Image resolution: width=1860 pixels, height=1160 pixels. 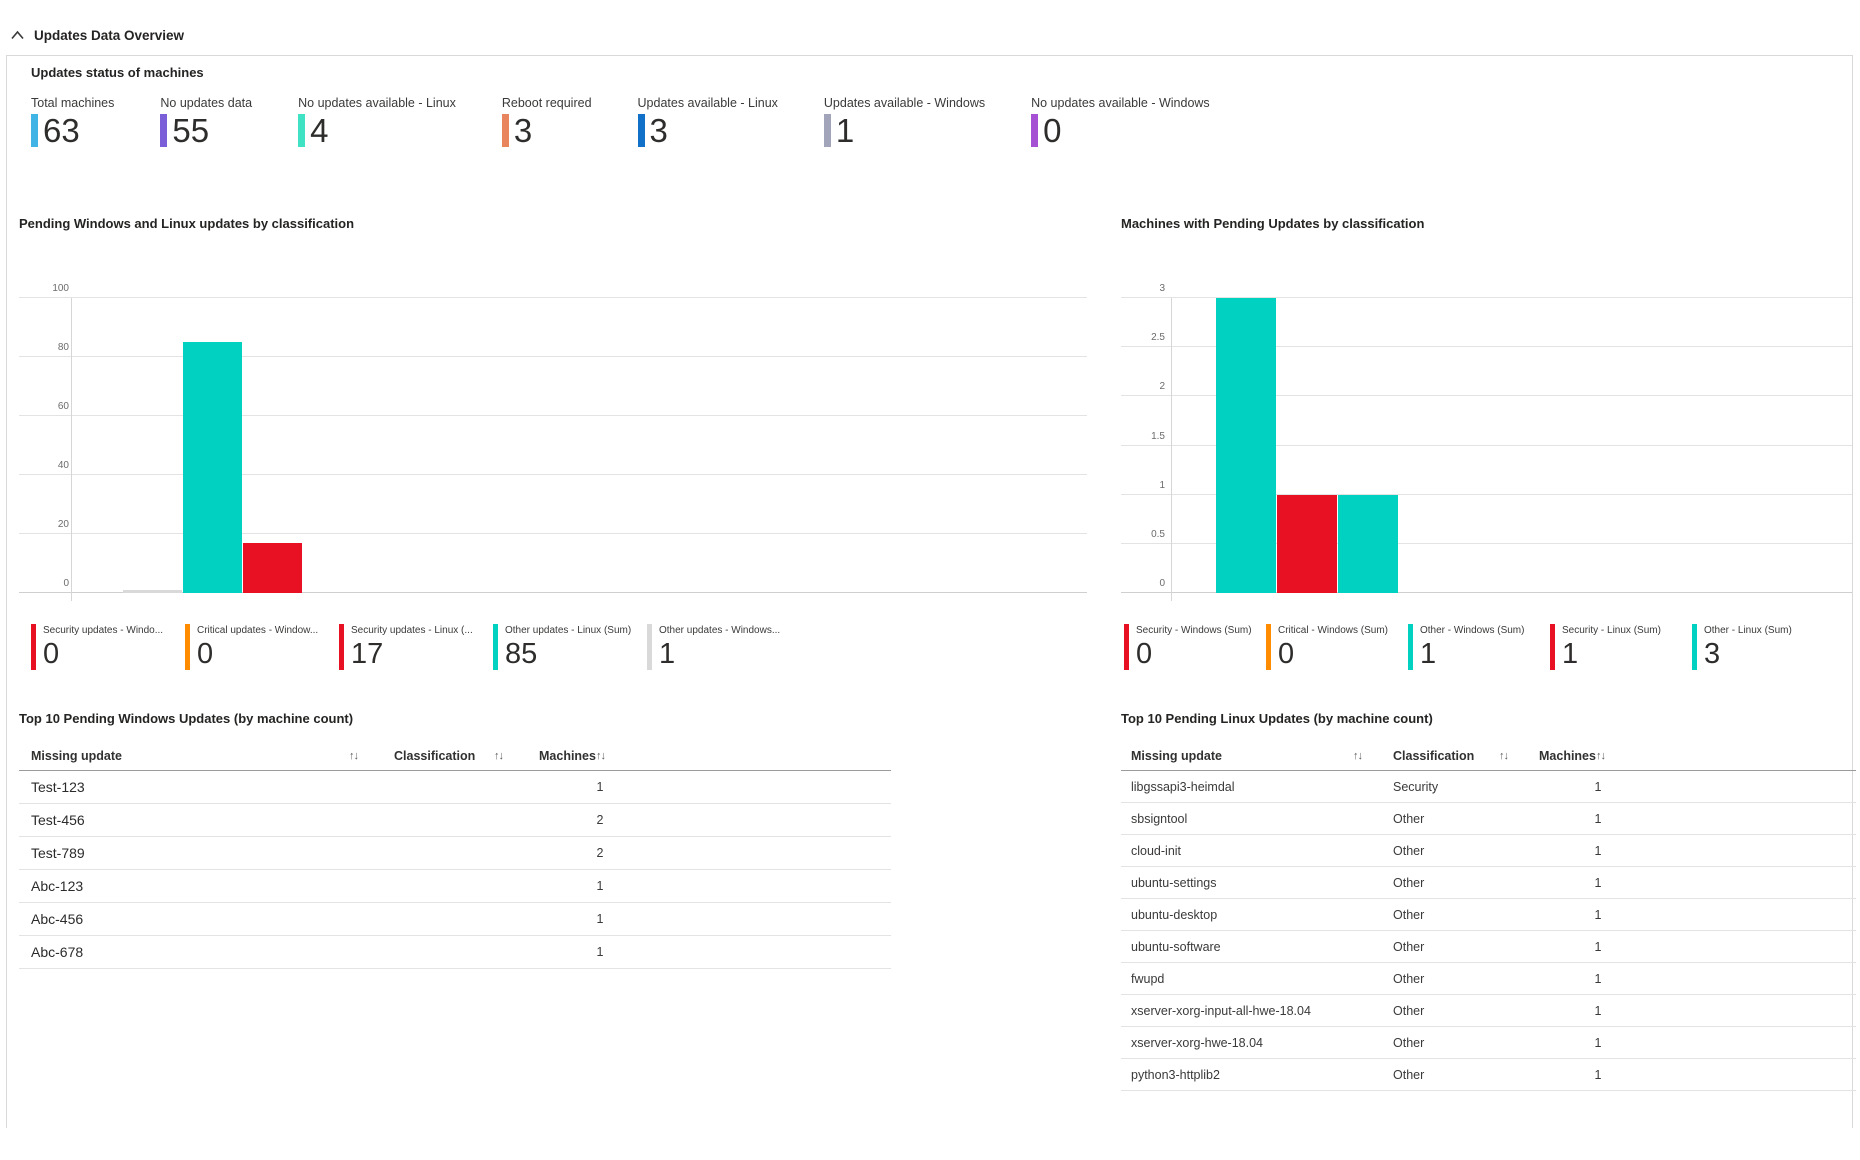 I want to click on legend-tile: Other - Linux (Sum) 3, so click(x=1751, y=647).